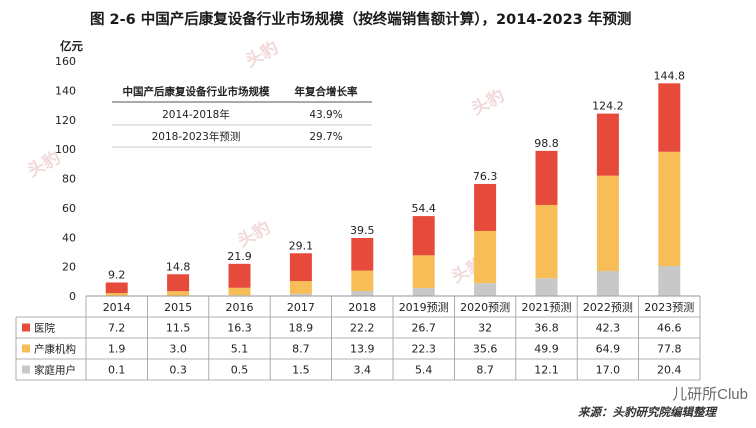  Describe the element at coordinates (196, 91) in the screenshot. I see `cagr-header-label: 中国产后康复设备行业市场规模` at that location.